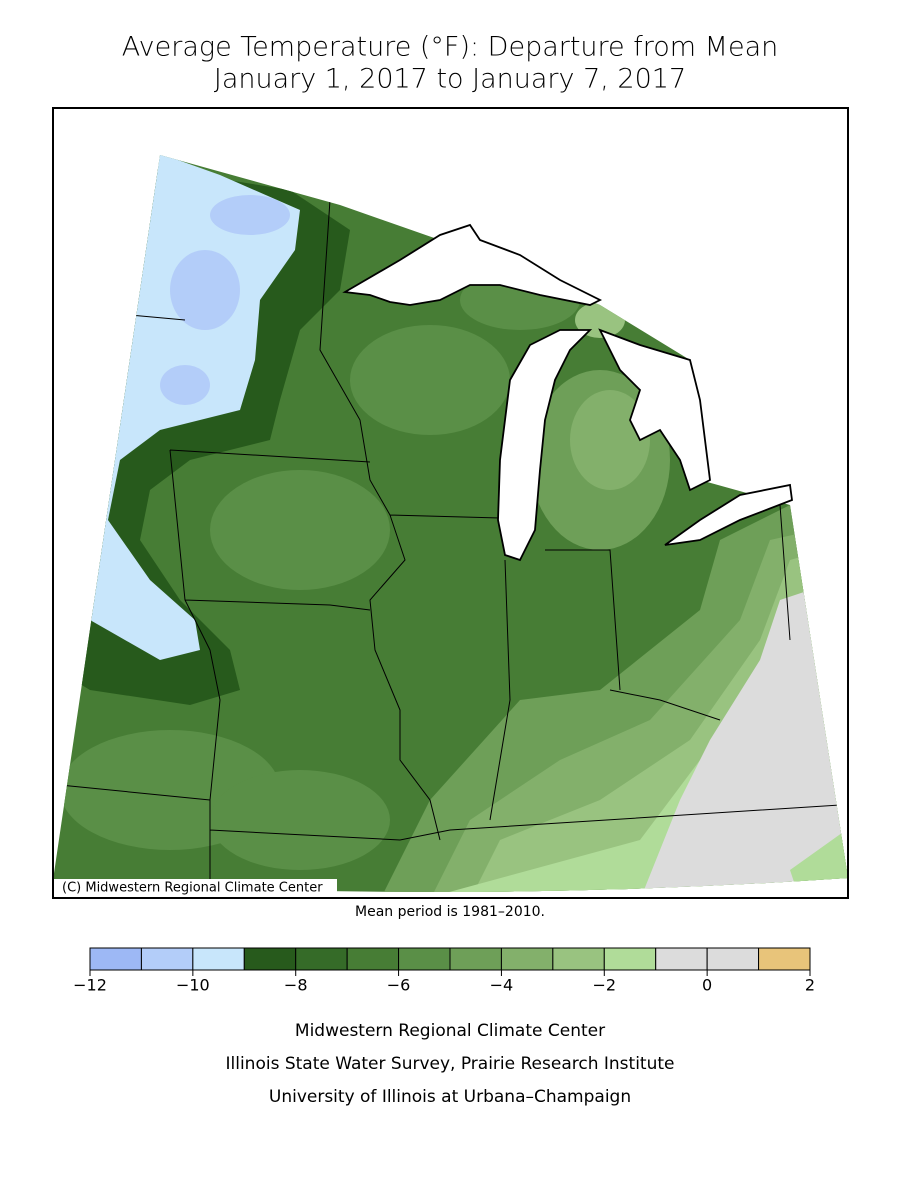 This screenshot has width=900, height=1200. I want to click on footer-line: Midwestern Regional Climate Center, so click(450, 1031).